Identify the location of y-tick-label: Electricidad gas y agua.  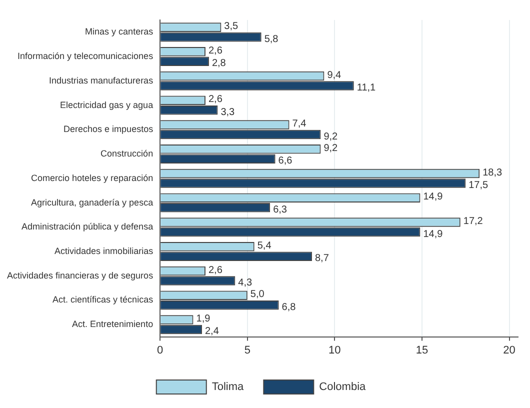
(107, 105).